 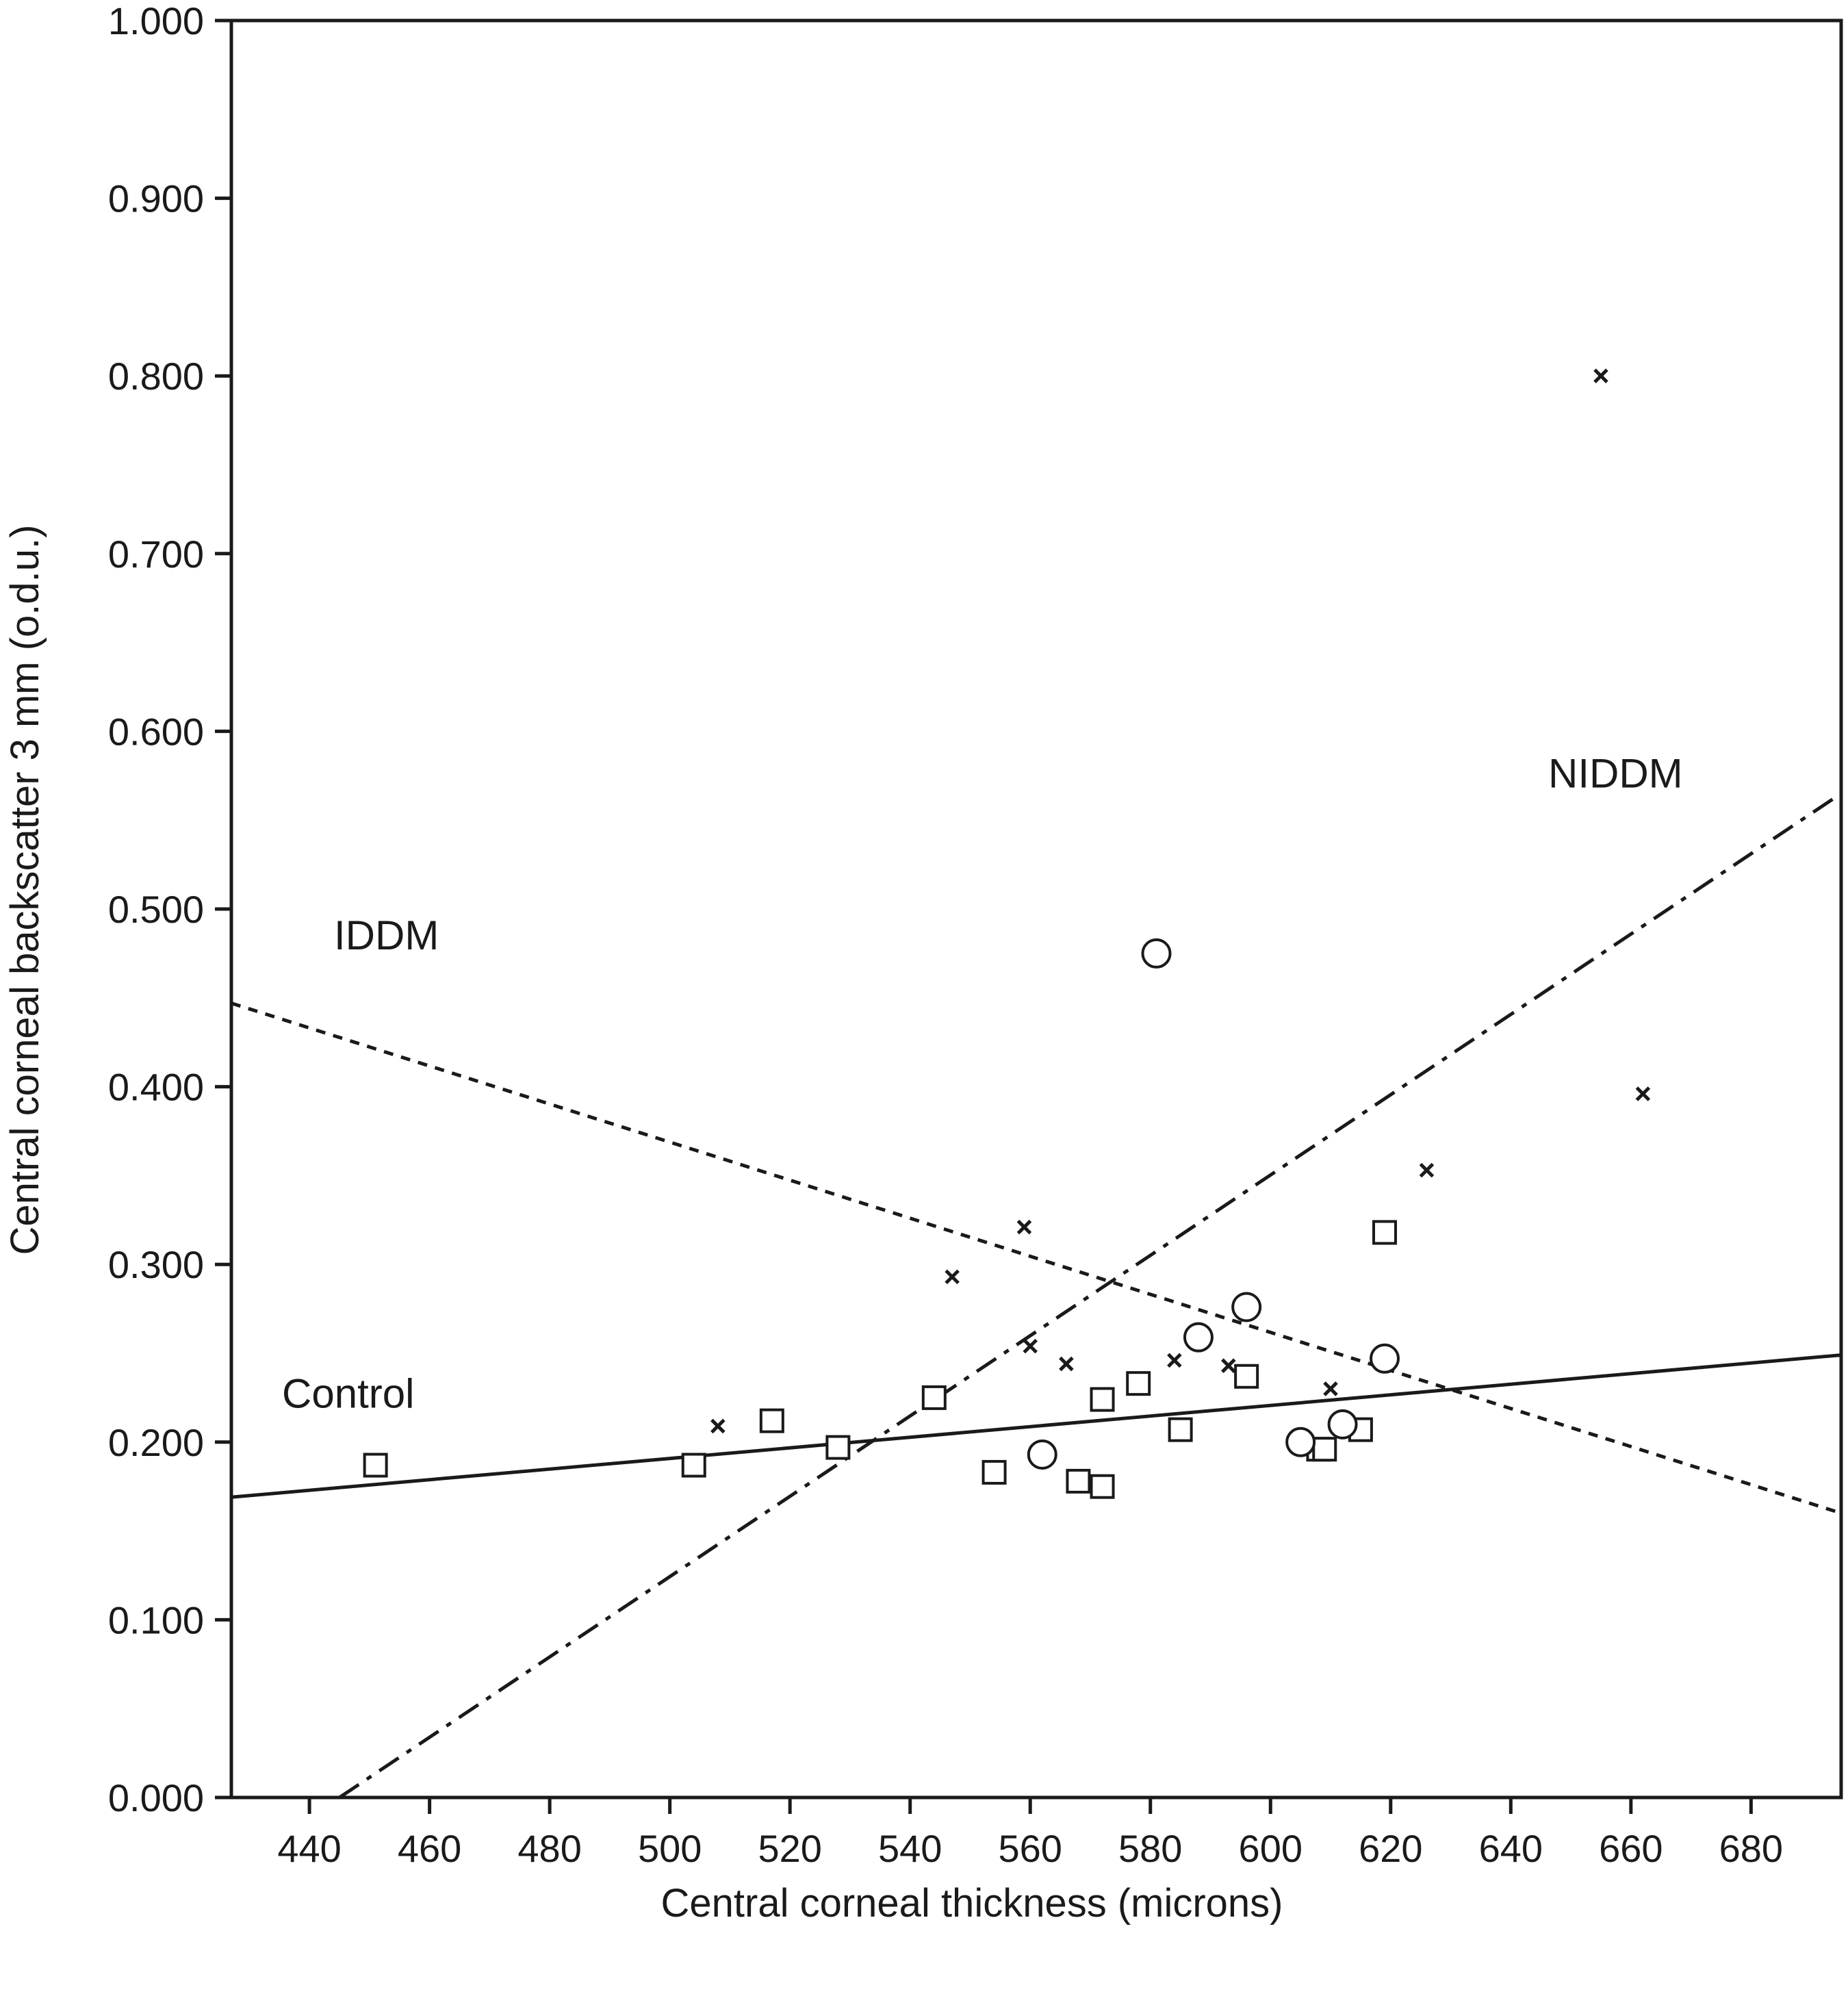 What do you see at coordinates (156, 376) in the screenshot?
I see `y-tick-label: 0.800` at bounding box center [156, 376].